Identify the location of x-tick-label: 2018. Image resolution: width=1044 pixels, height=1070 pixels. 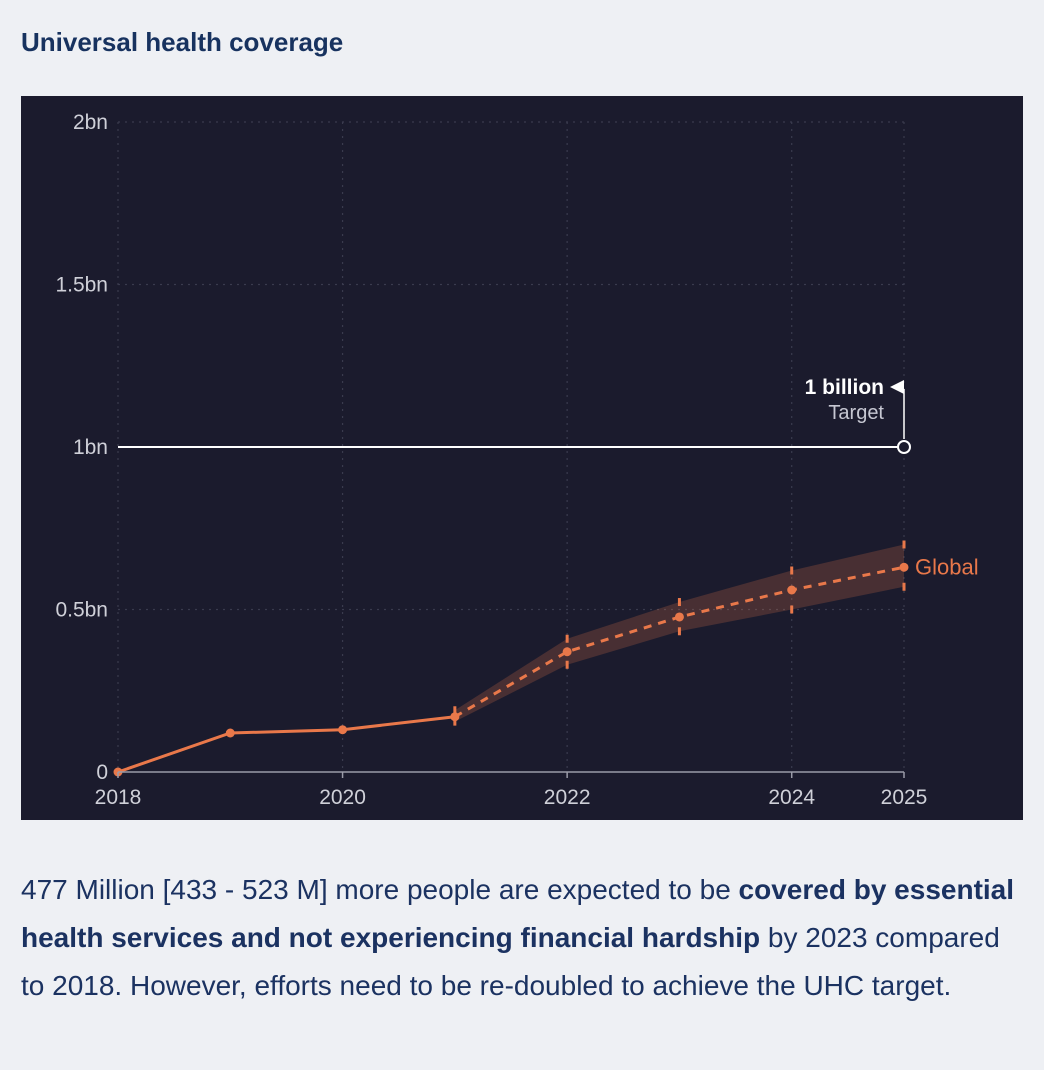
(118, 797).